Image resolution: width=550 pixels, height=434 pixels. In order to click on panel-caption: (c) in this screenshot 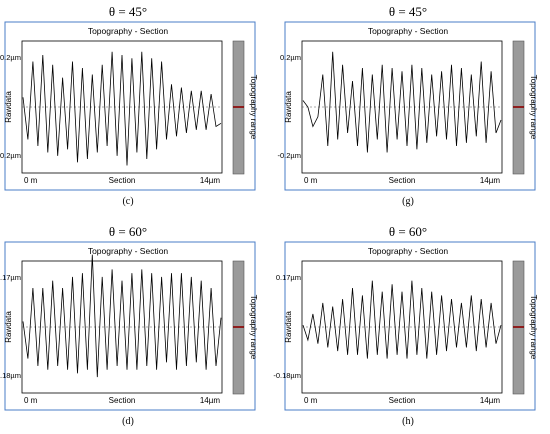, I will do `click(127, 201)`.